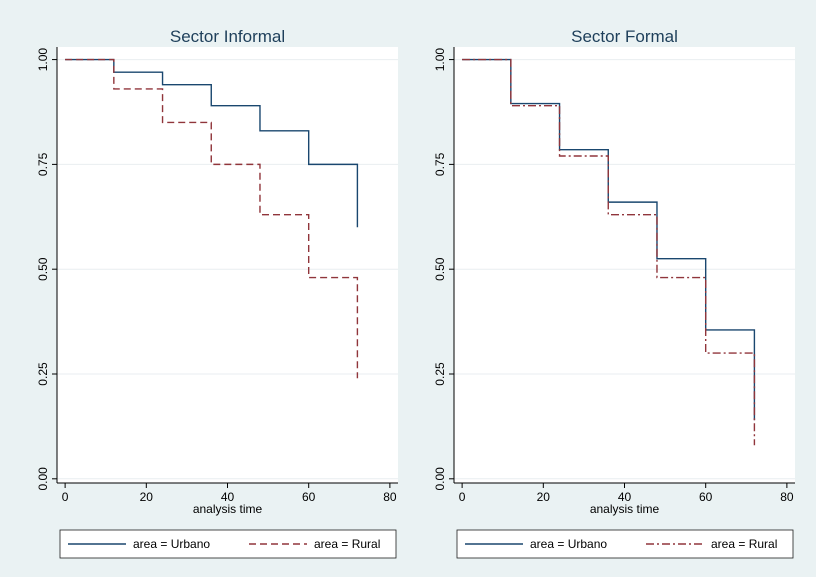 The width and height of the screenshot is (816, 577). I want to click on legend-box, so click(228, 544).